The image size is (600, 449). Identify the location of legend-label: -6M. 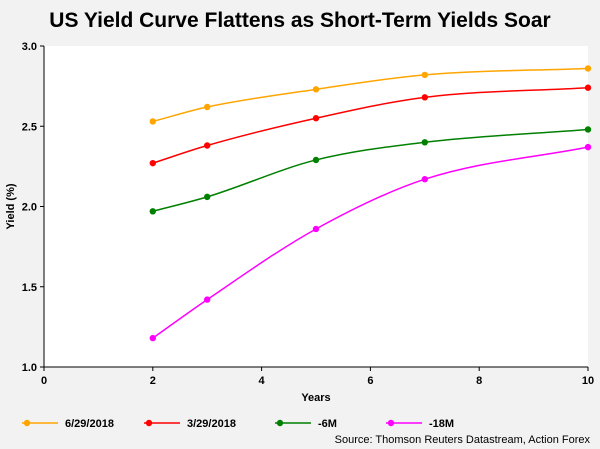
(327, 424).